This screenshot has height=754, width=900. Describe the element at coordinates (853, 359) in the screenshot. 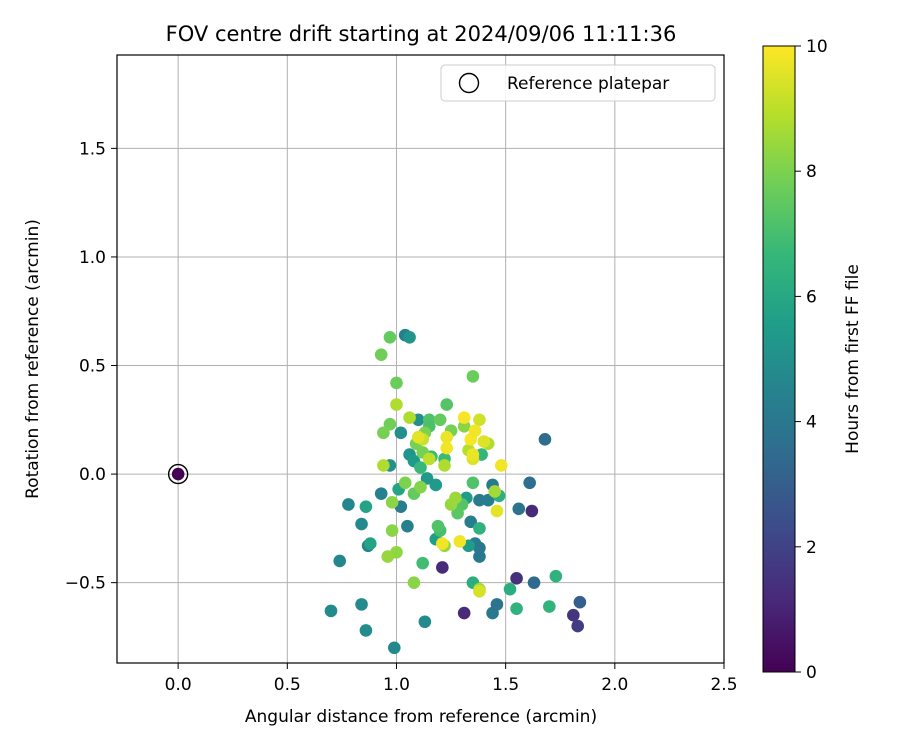

I see `colorbar-label: Hours from first FF file` at that location.